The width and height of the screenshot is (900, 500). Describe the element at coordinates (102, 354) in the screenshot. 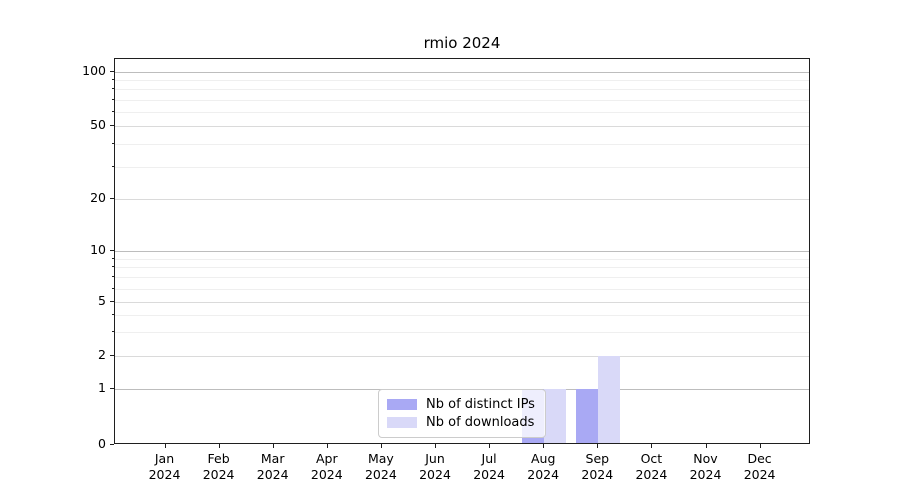

I see `y-tick-label: 2` at that location.